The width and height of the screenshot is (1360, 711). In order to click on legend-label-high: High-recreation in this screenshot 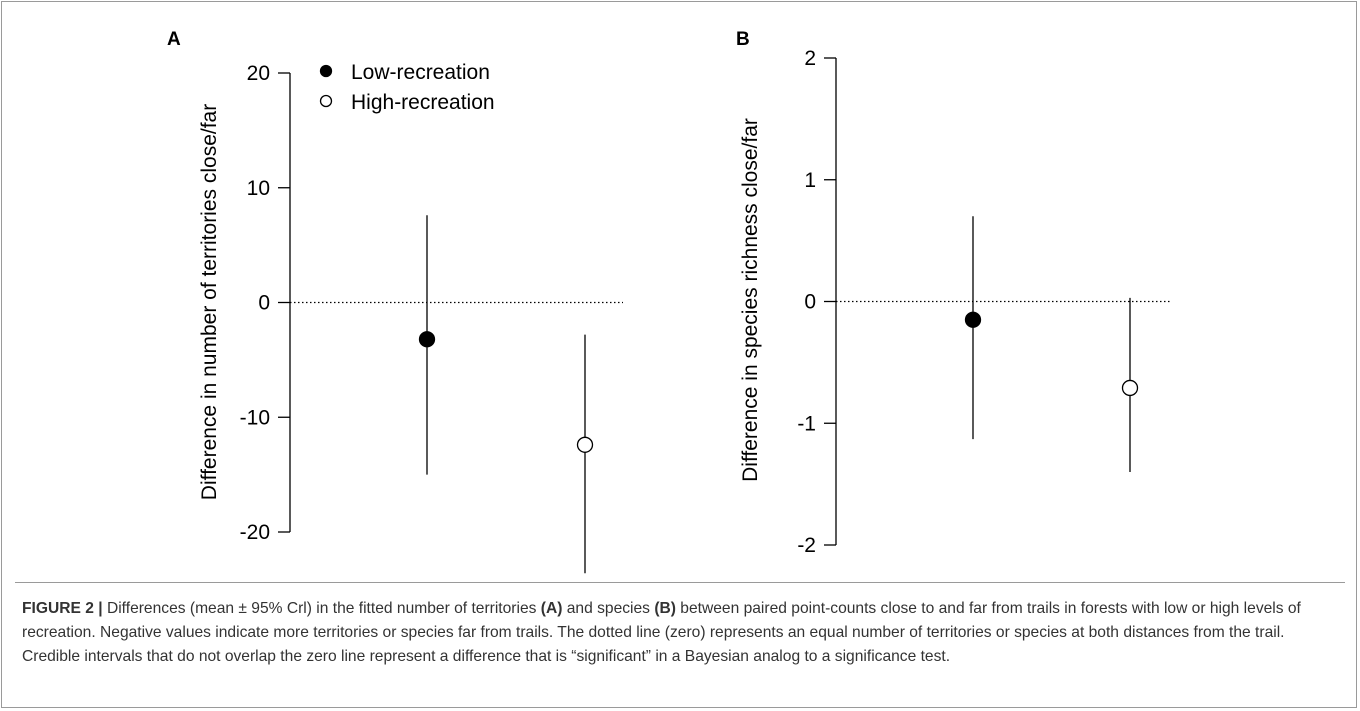, I will do `click(423, 102)`.